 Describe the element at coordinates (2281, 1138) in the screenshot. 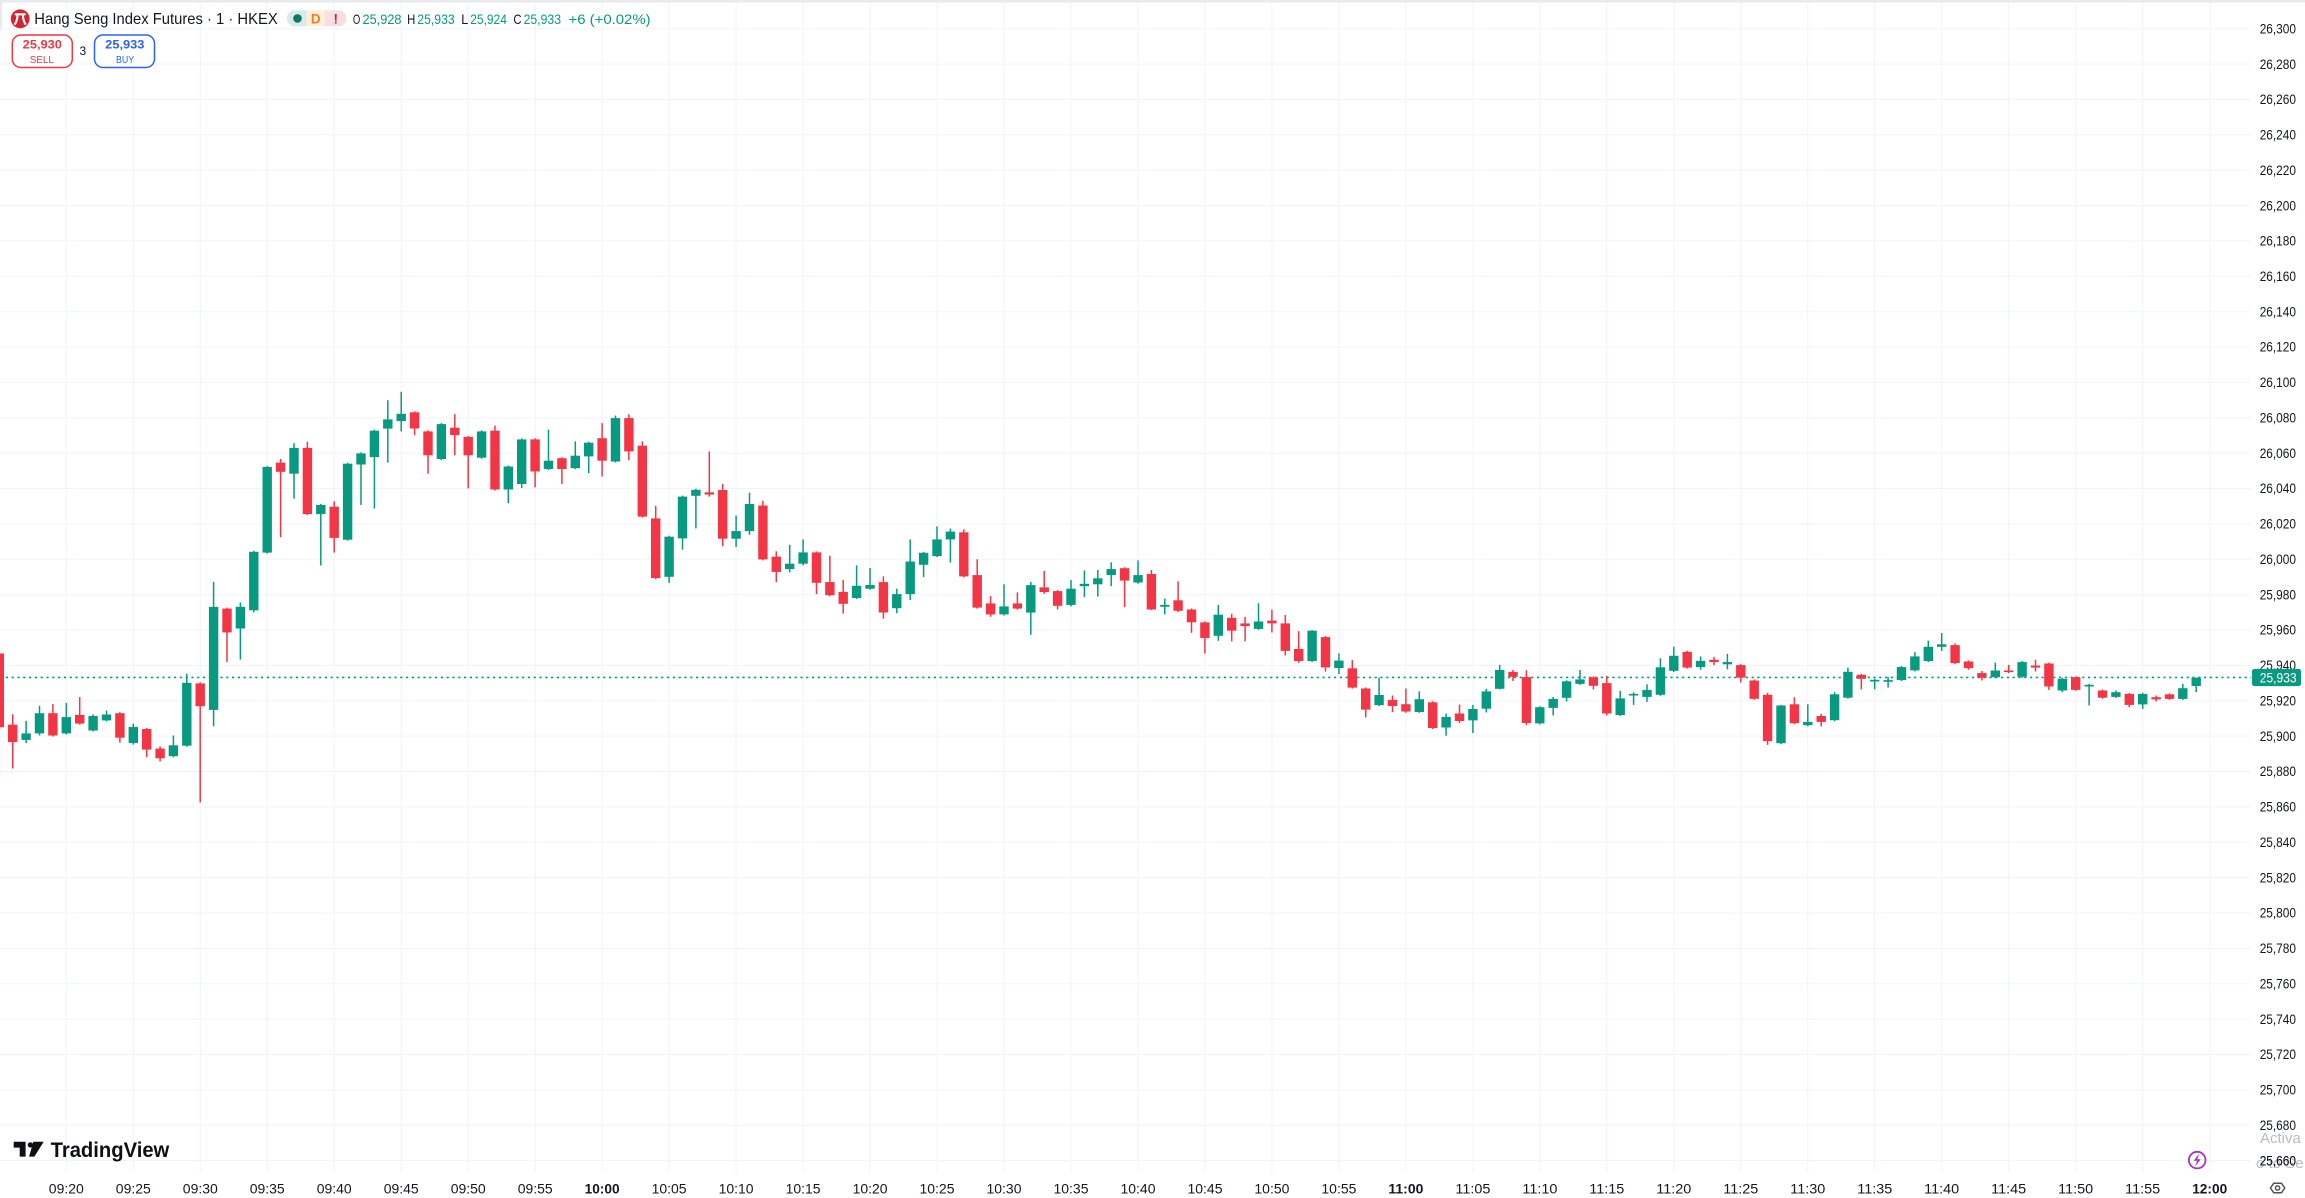

I see `svg-text: Activa` at that location.